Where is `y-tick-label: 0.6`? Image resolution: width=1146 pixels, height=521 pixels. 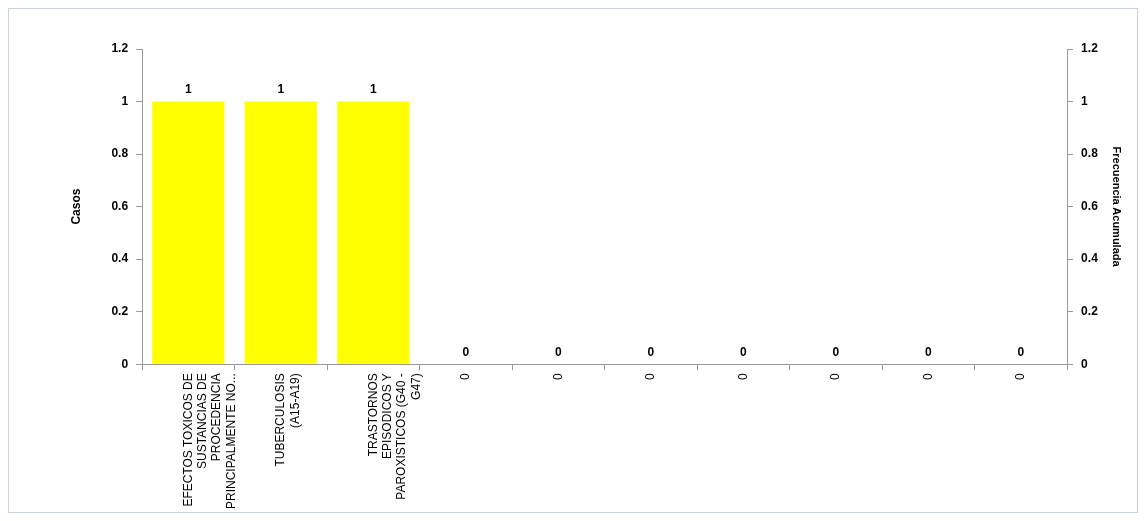 y-tick-label: 0.6 is located at coordinates (120, 205).